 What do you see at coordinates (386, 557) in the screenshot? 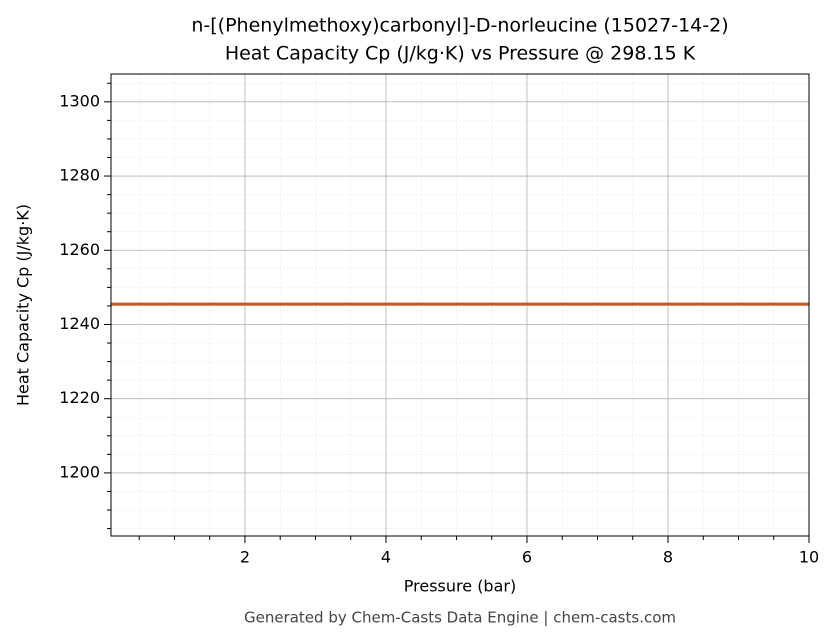
I see `x-tick-label: 4` at bounding box center [386, 557].